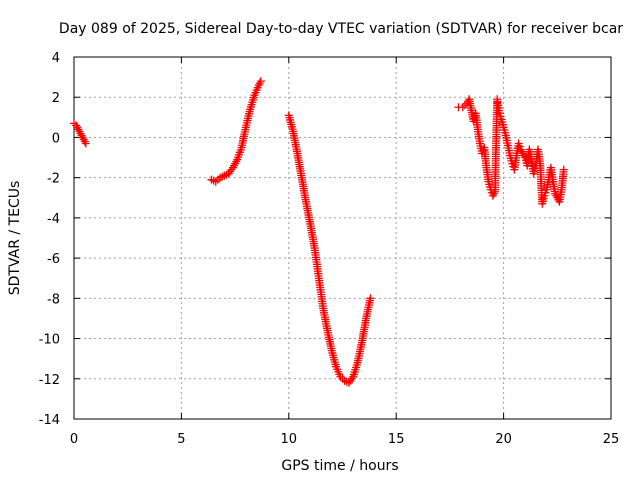 The image size is (640, 480). Describe the element at coordinates (611, 439) in the screenshot. I see `x-tick-label: 25` at that location.